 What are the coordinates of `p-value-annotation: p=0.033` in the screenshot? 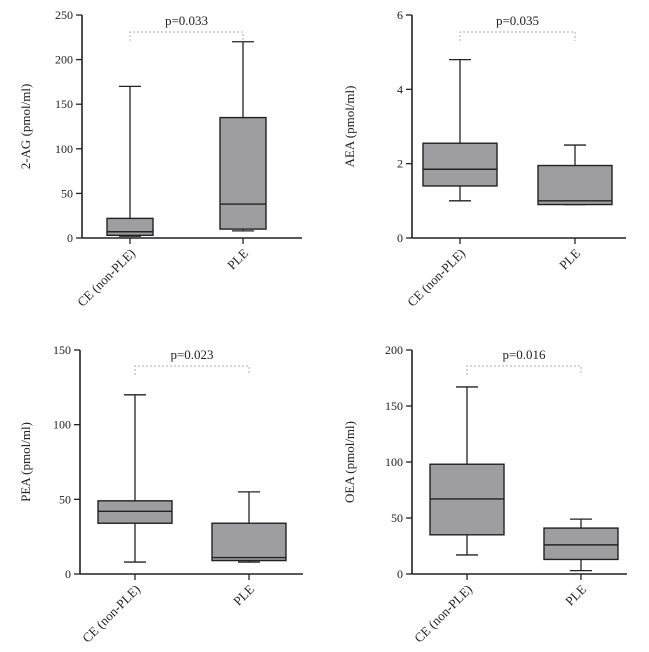 It's located at (186, 20).